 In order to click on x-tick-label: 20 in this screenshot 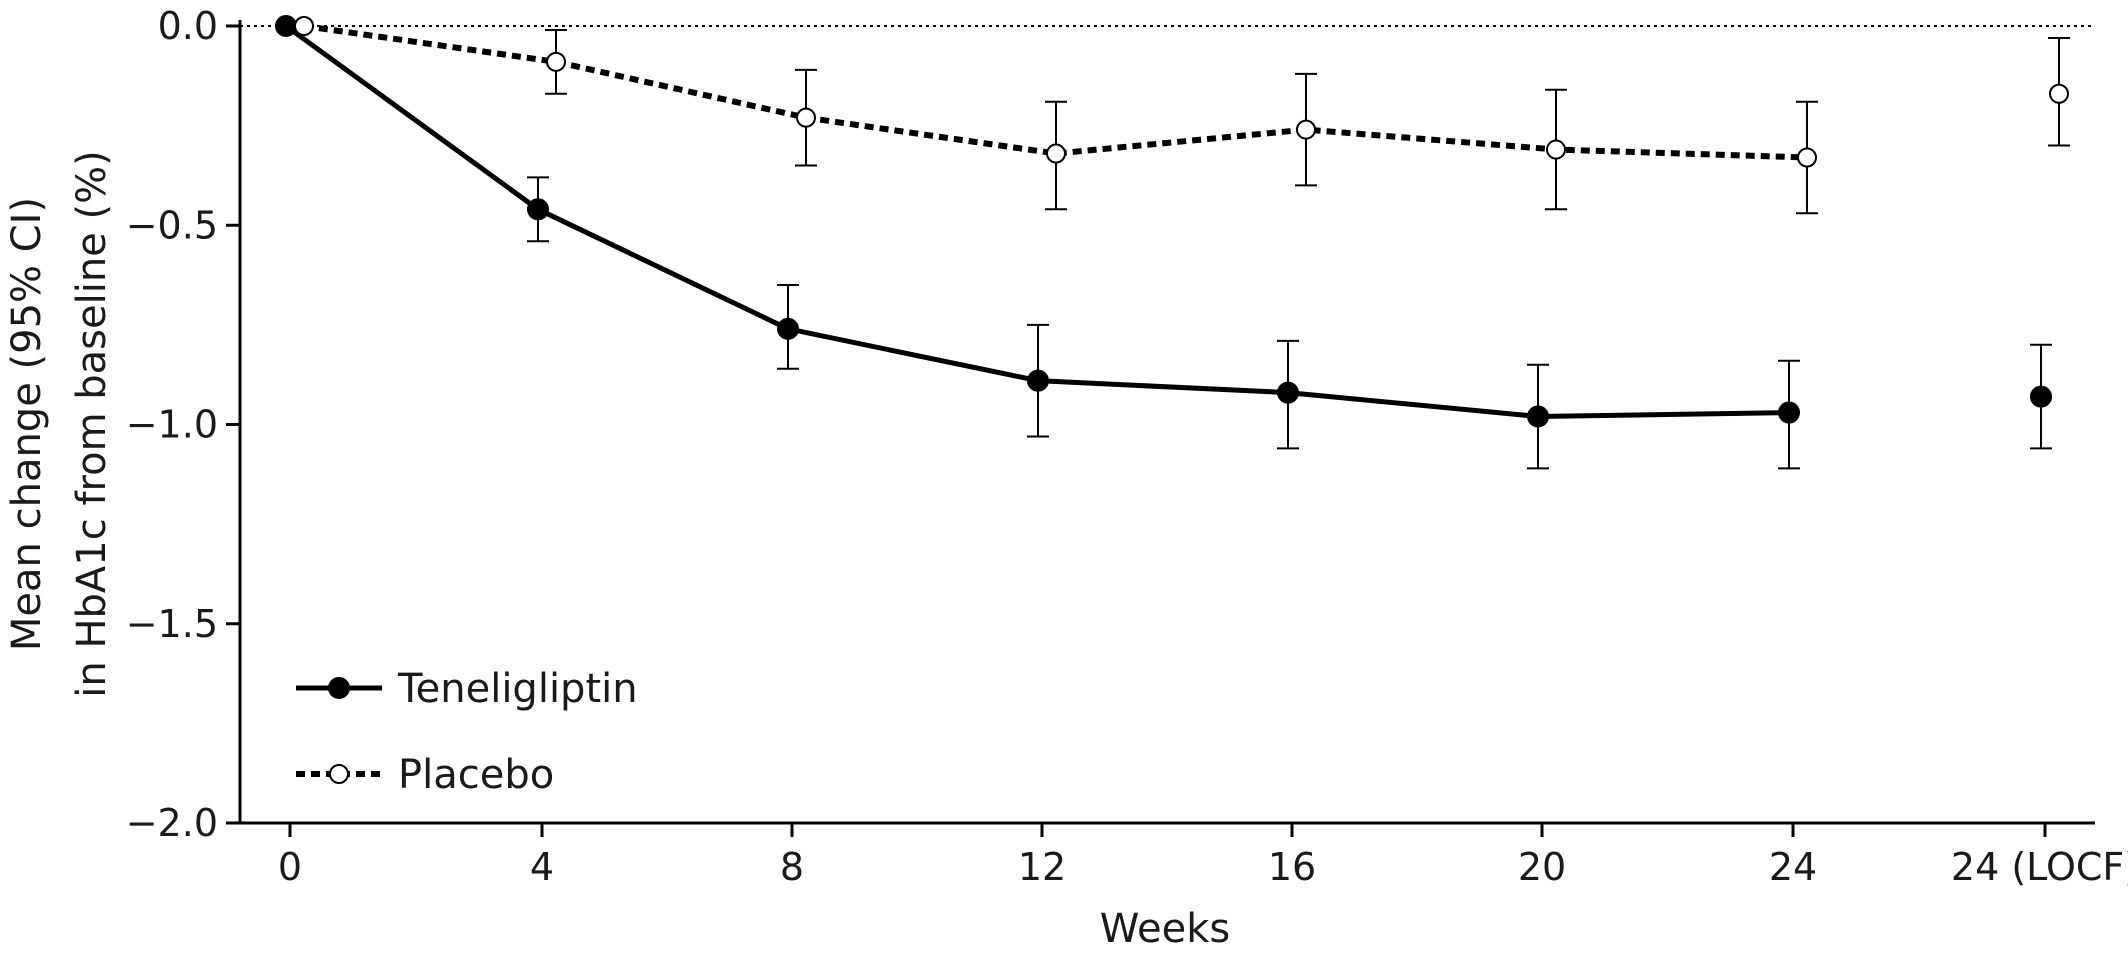, I will do `click(1542, 867)`.